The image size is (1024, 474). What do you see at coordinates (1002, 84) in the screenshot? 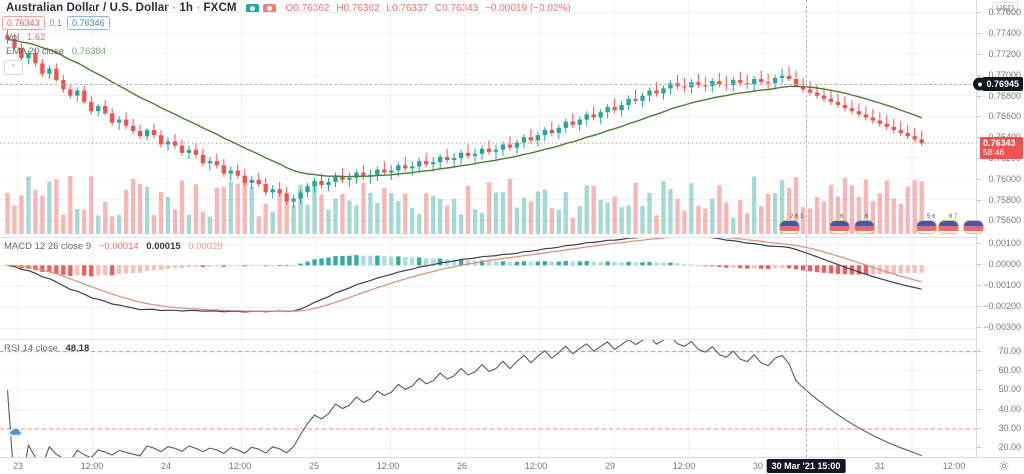
I see `crosshair-price-label: 0.76945` at bounding box center [1002, 84].